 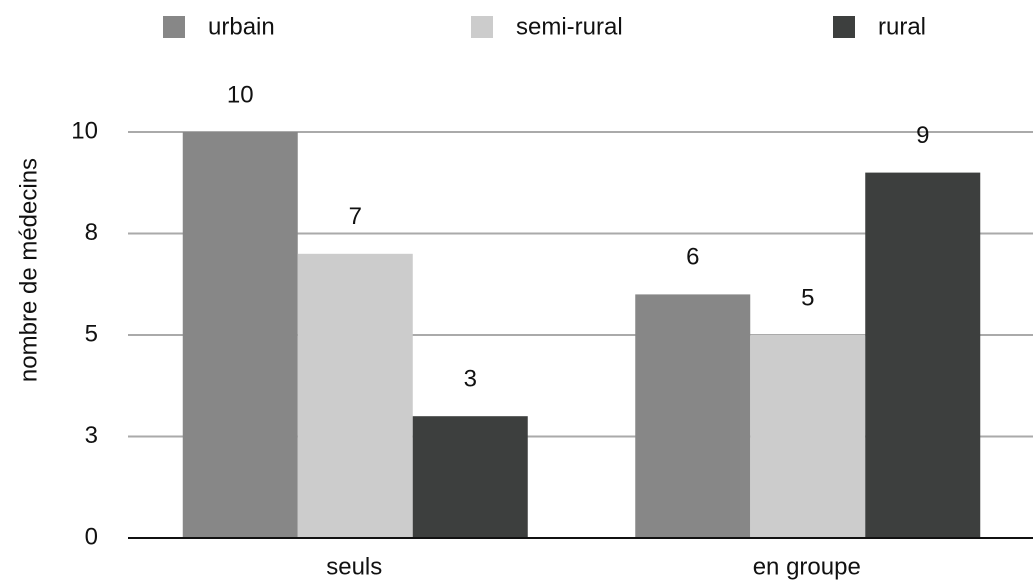 What do you see at coordinates (902, 26) in the screenshot?
I see `legend-label: rural` at bounding box center [902, 26].